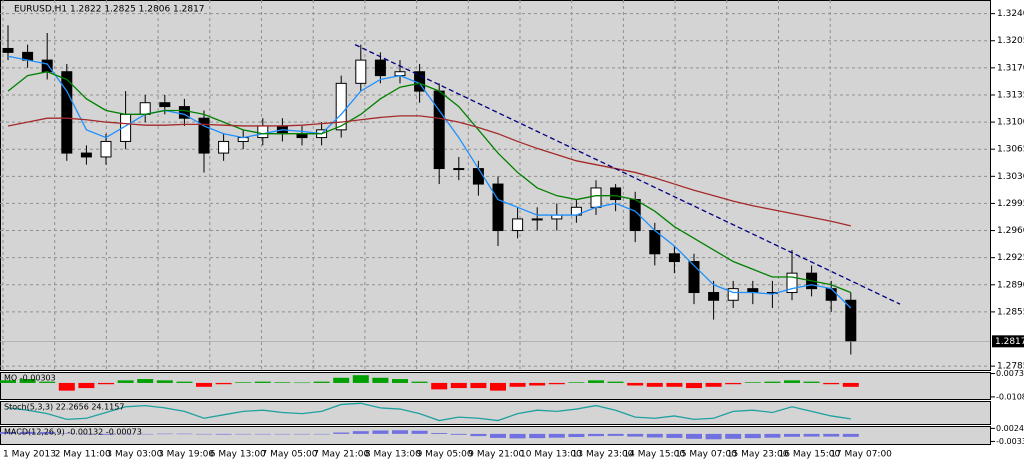 The width and height of the screenshot is (1024, 467). What do you see at coordinates (1008, 341) in the screenshot?
I see `last-price-box` at bounding box center [1008, 341].